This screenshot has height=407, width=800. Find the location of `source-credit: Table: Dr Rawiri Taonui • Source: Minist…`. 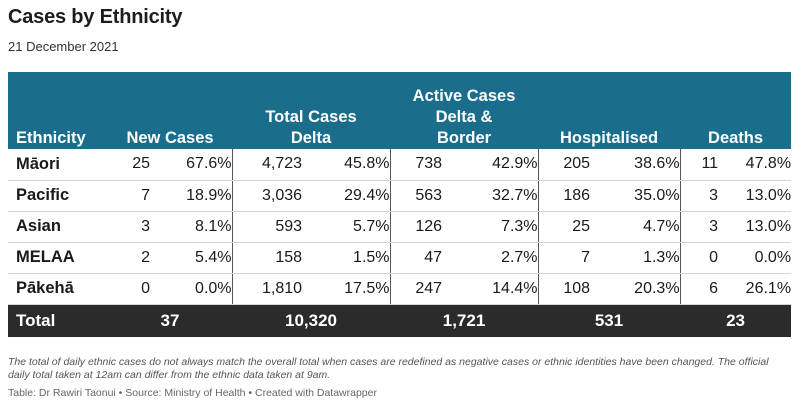

source-credit: Table: Dr Rawiri Taonui • Source: Minist… is located at coordinates (192, 393).